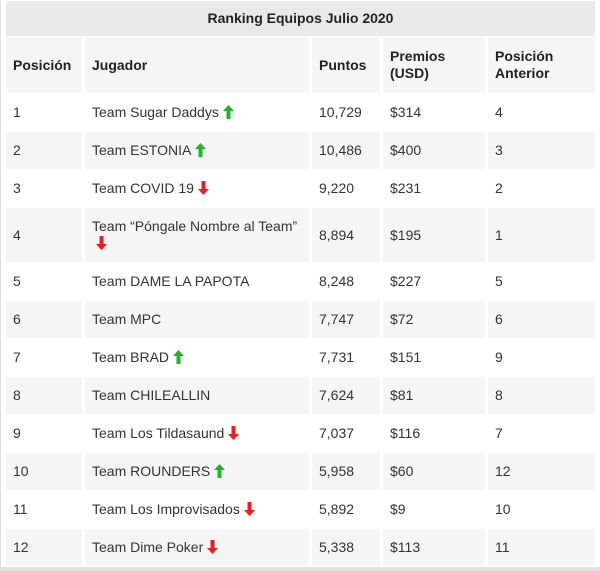 The width and height of the screenshot is (600, 571). What do you see at coordinates (155, 112) in the screenshot?
I see `team-name: Team Sugar Daddys` at bounding box center [155, 112].